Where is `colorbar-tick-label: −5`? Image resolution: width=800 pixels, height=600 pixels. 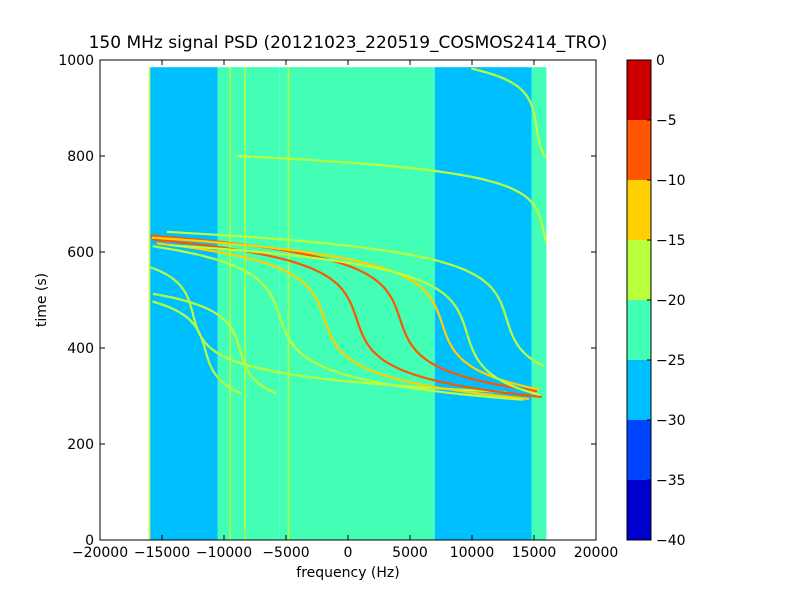
colorbar-tick-label: −5 is located at coordinates (666, 121).